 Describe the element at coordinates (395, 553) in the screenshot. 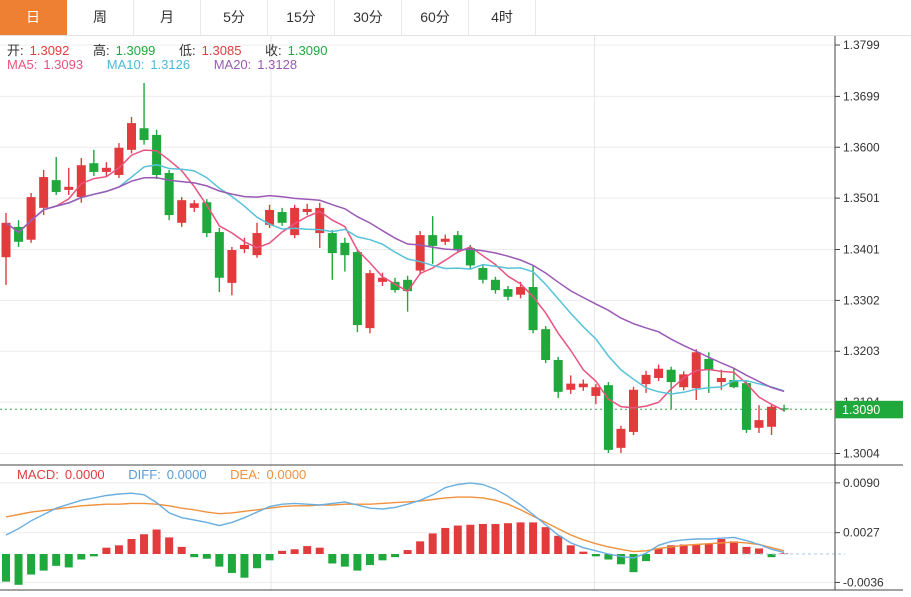

I see `macd-histogram` at that location.